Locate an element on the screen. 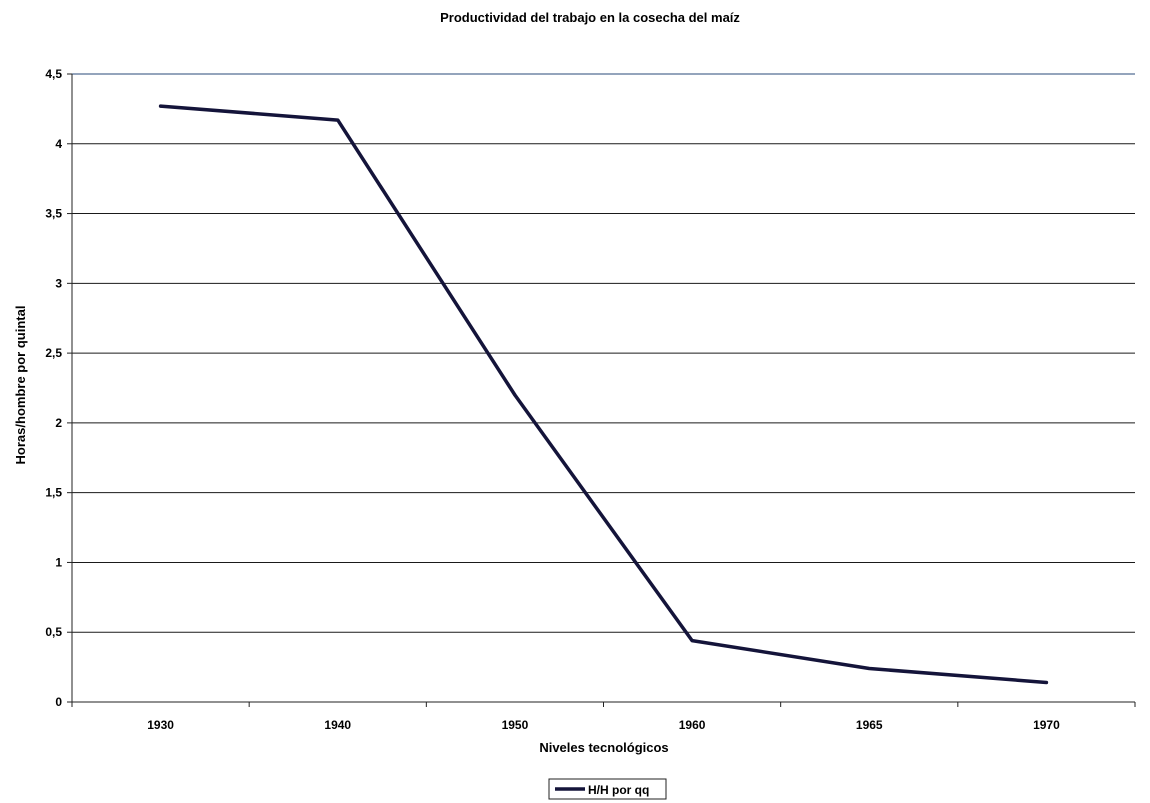  y-tick-label: 3,5 is located at coordinates (53, 214).